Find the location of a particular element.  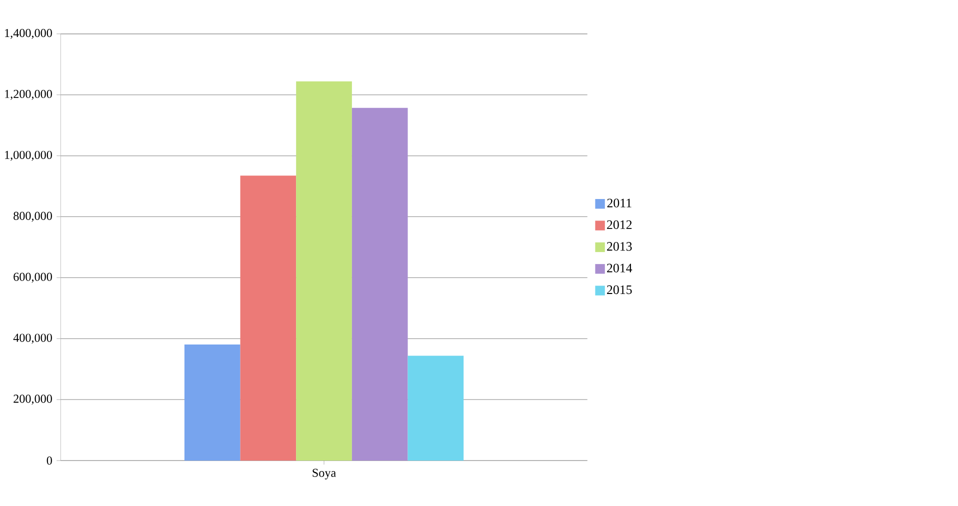

legend-label: 2013 is located at coordinates (619, 246).